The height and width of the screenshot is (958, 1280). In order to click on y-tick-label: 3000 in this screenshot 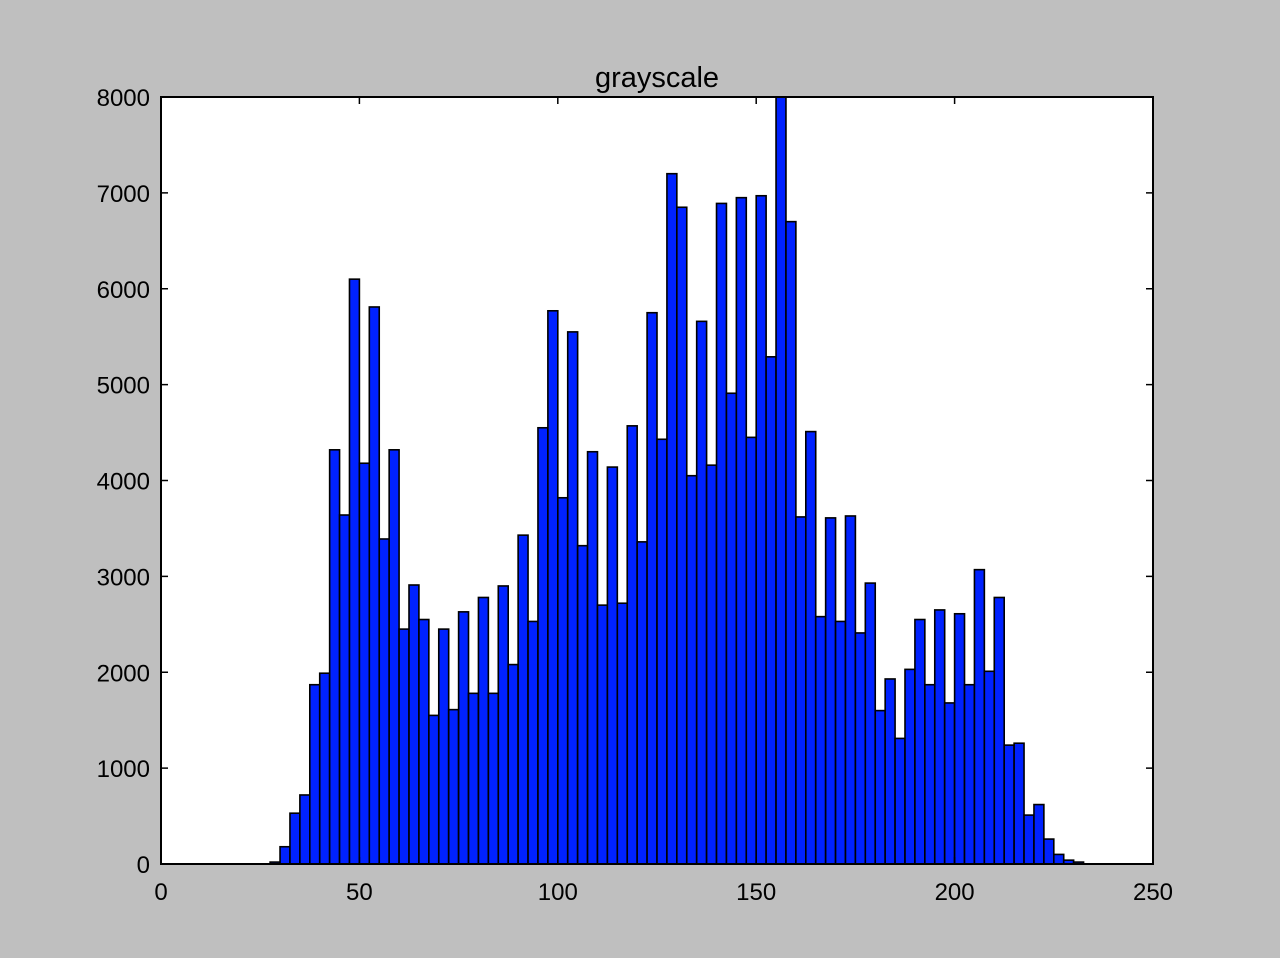, I will do `click(123, 577)`.